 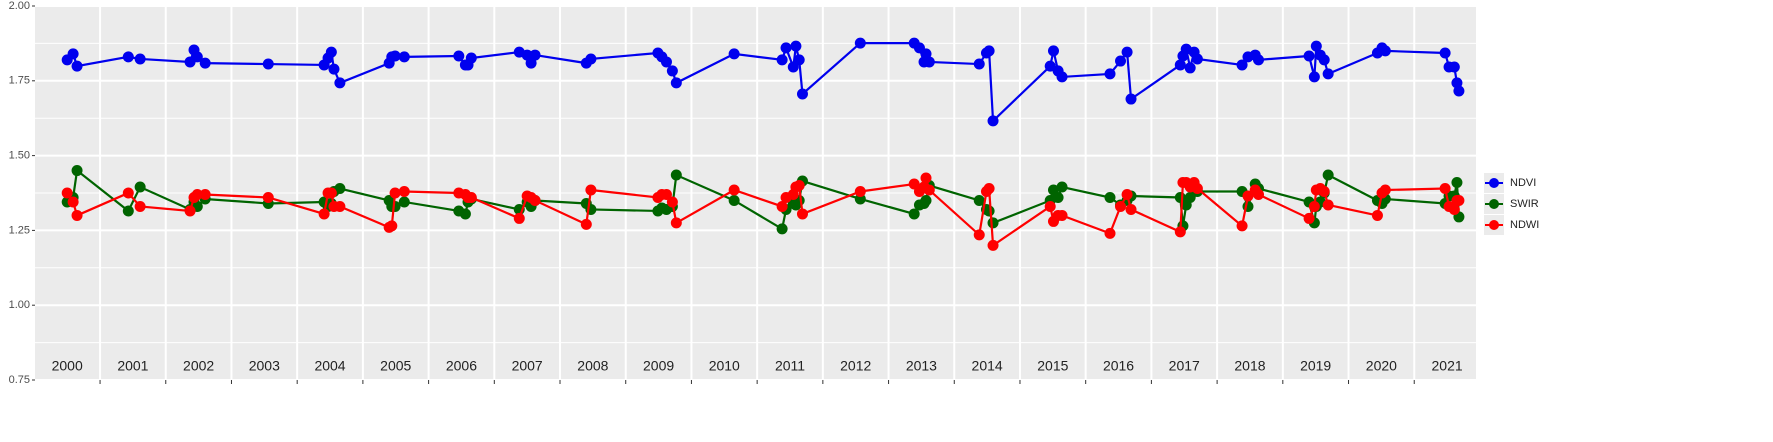 I want to click on x-tick-label: 2015, so click(x=1052, y=366).